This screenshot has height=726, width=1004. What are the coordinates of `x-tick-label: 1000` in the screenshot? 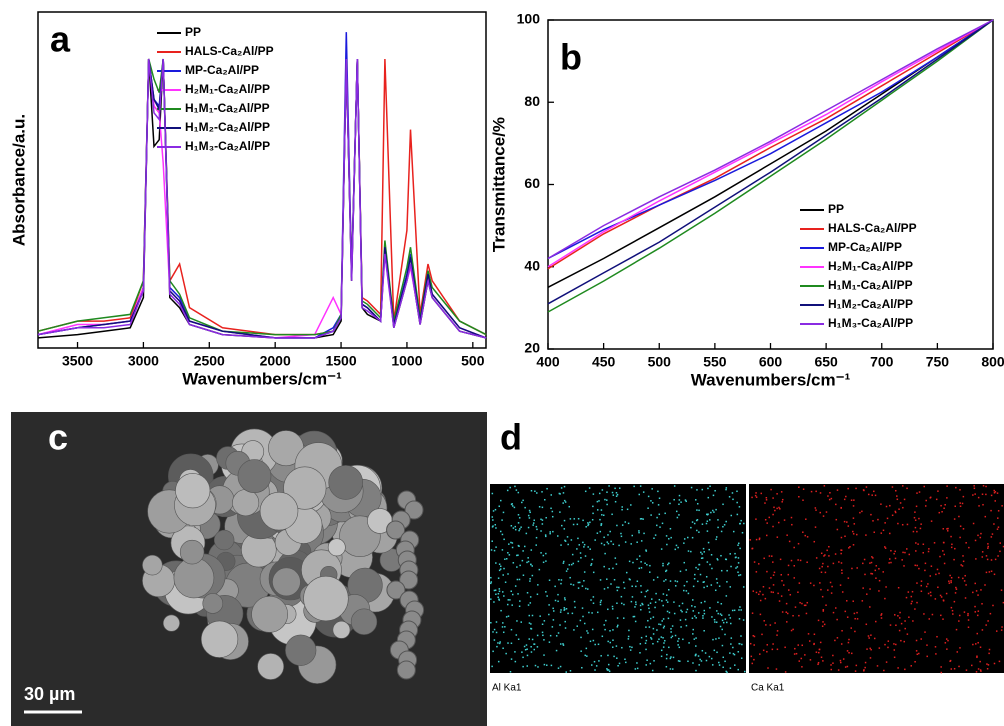 It's located at (406, 361).